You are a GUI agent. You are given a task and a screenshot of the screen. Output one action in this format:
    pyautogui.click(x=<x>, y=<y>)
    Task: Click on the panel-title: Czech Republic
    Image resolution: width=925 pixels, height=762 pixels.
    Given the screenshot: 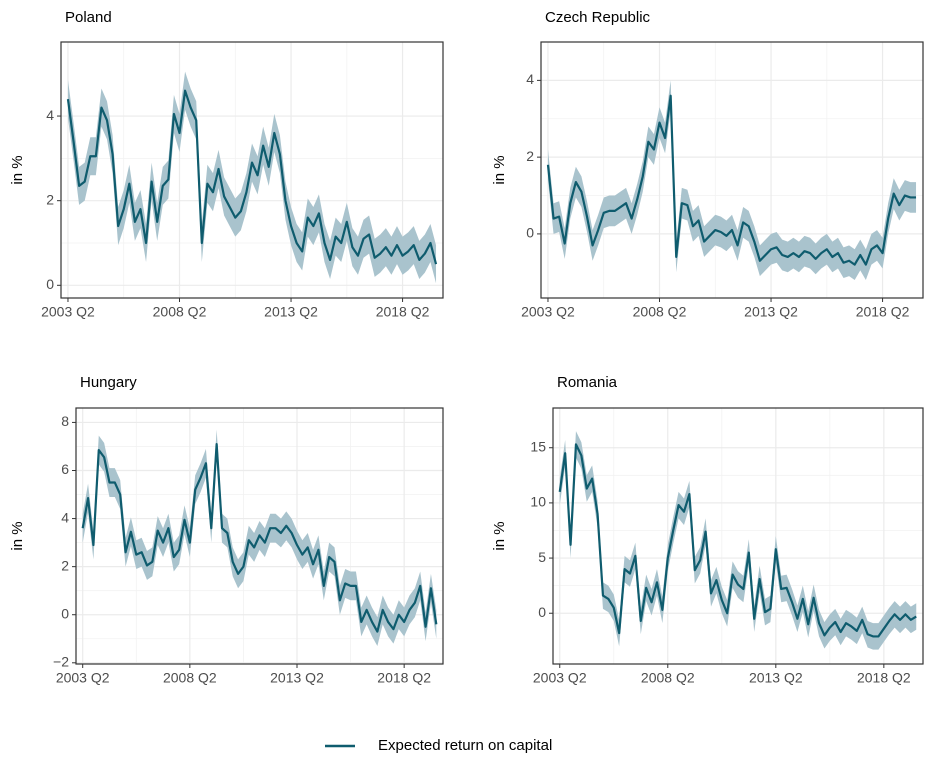 What is the action you would take?
    pyautogui.click(x=598, y=17)
    